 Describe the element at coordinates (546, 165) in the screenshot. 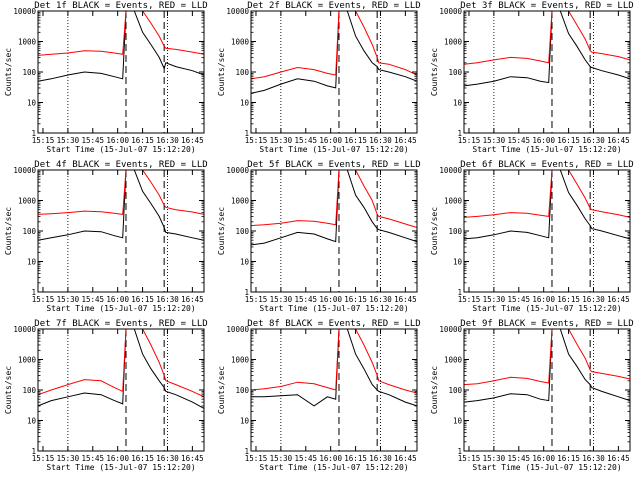

I see `panel-title: Det 6f BLACK = Events, RED = LLD` at that location.